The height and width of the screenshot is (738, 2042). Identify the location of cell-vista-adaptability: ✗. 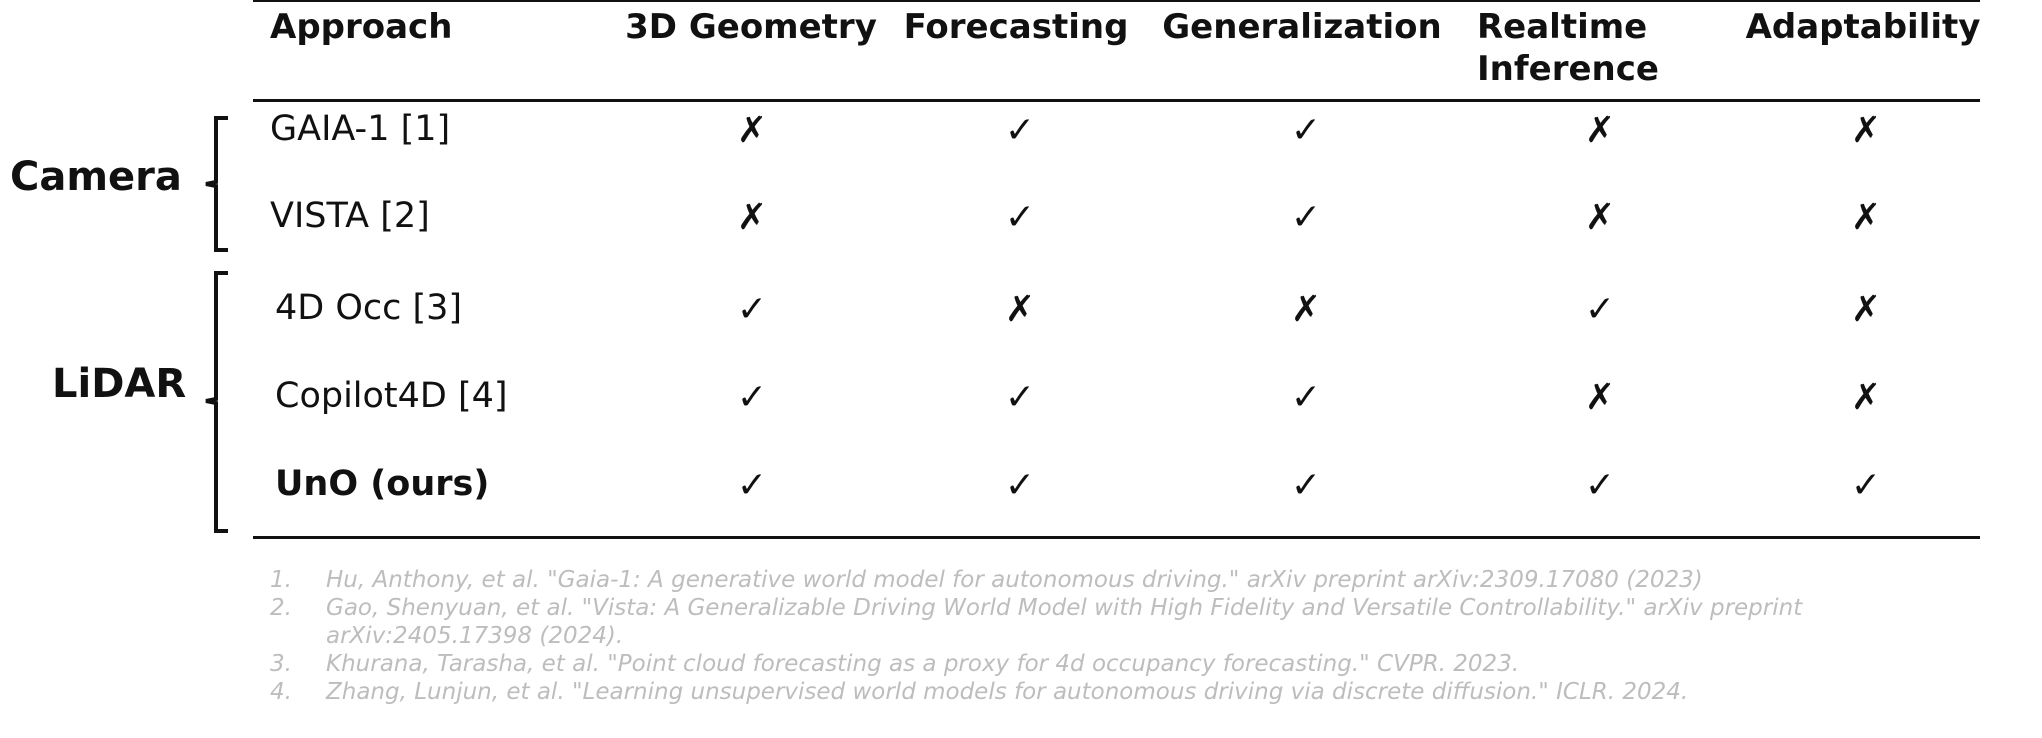
(1866, 217).